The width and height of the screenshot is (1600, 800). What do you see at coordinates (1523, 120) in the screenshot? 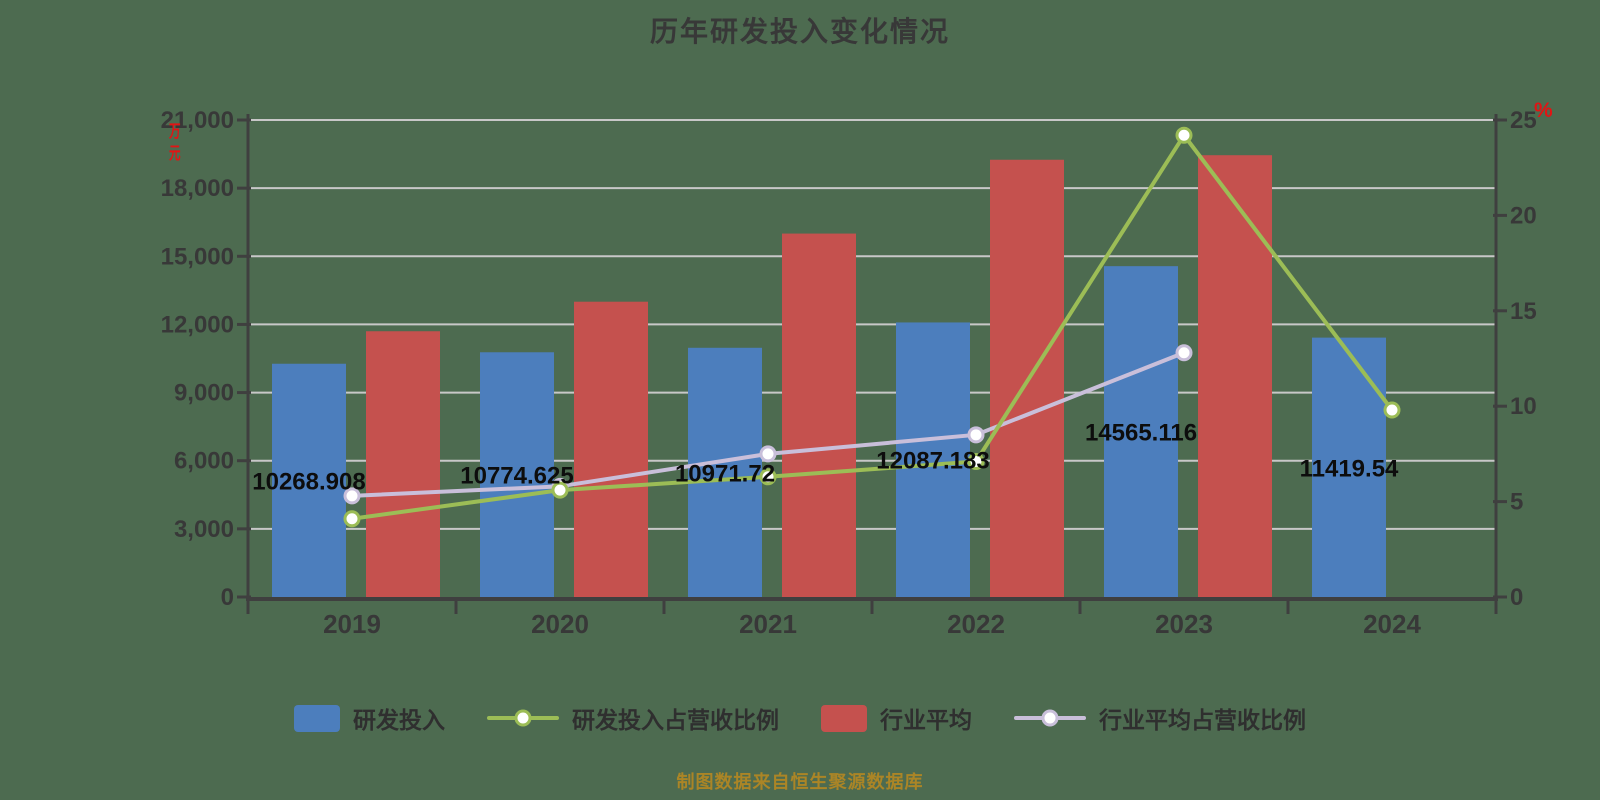
I see `y-axis-right-tick-label: 25` at bounding box center [1523, 120].